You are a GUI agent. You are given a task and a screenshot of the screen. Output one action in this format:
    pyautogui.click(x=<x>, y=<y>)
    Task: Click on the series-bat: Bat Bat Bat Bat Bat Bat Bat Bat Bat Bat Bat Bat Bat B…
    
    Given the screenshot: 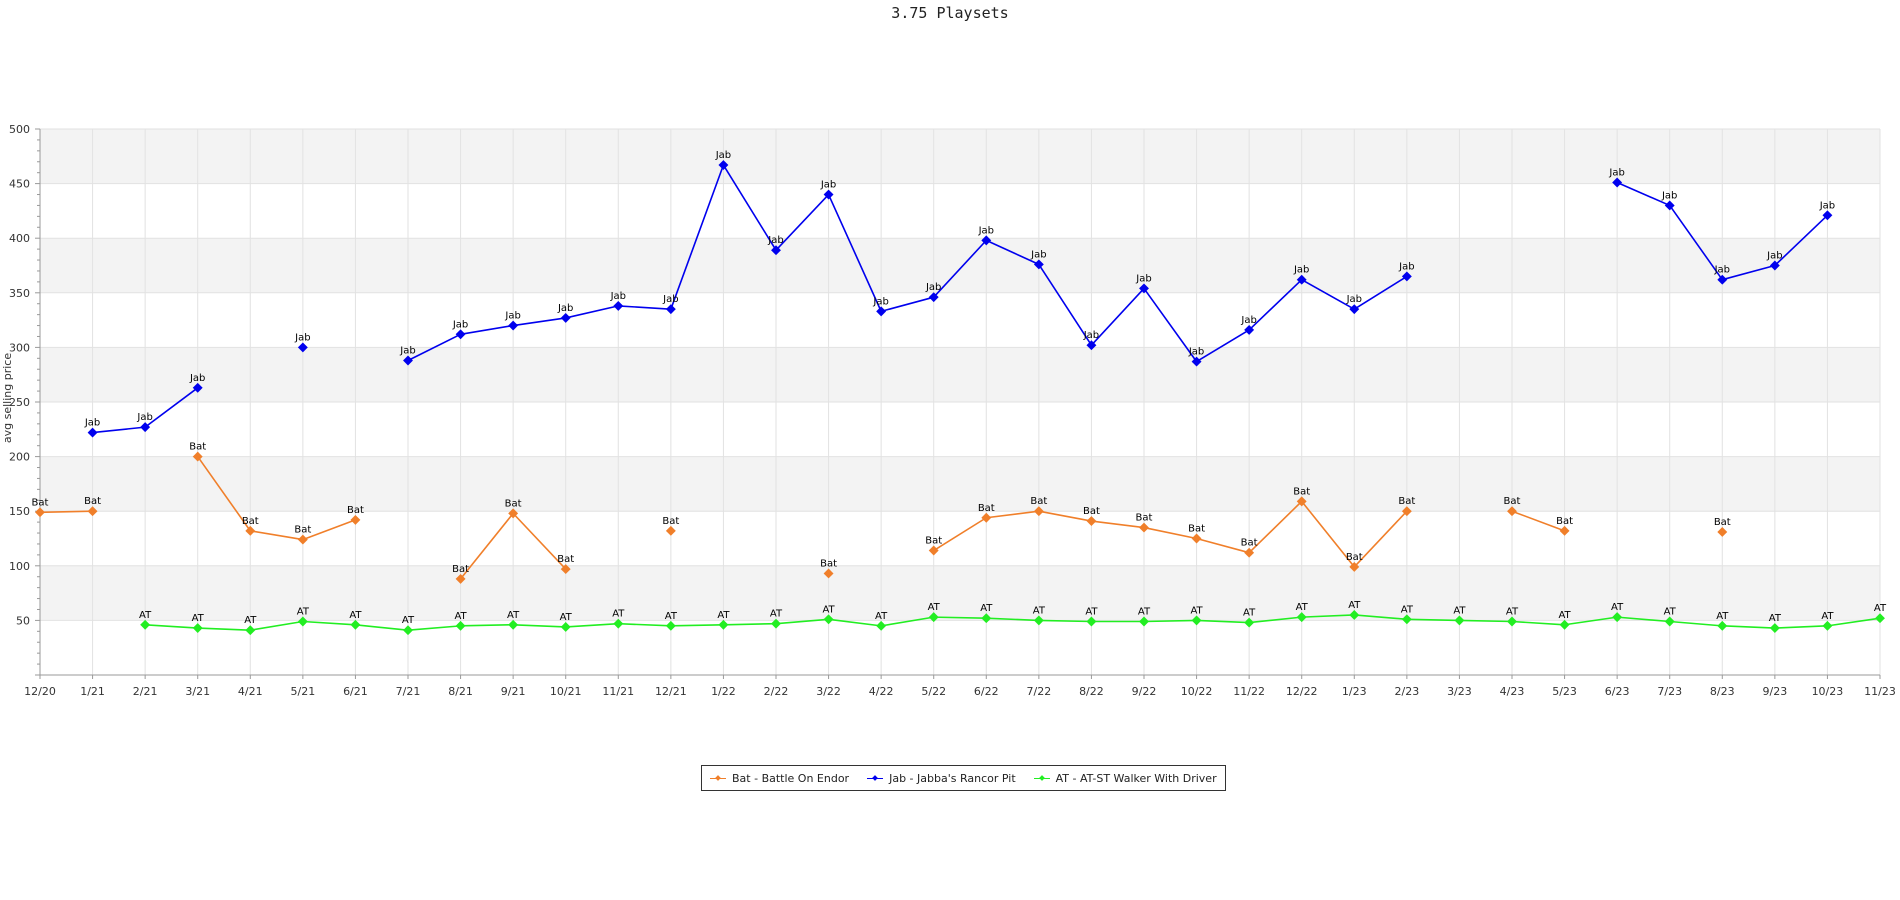 What is the action you would take?
    pyautogui.click(x=881, y=513)
    